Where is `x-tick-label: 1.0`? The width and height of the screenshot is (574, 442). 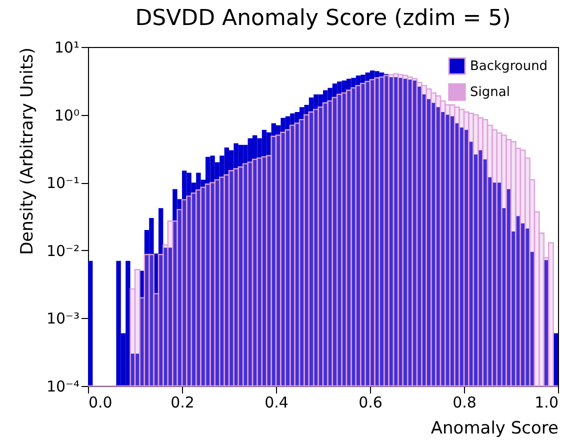 x-tick-label: 1.0 is located at coordinates (546, 403).